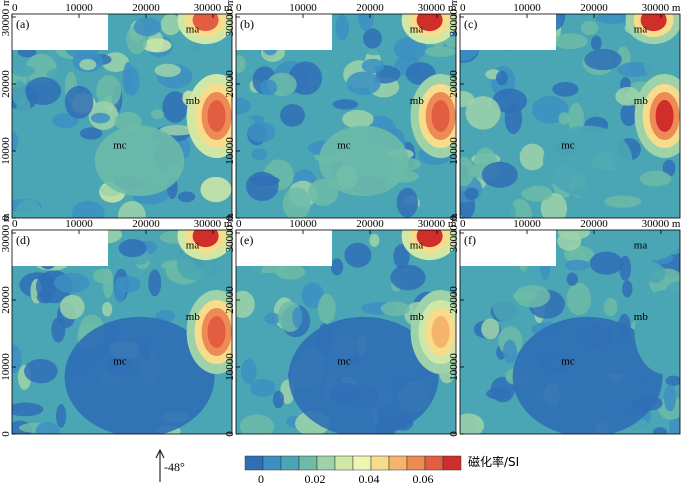  I want to click on panel-frame, so click(570, 332).